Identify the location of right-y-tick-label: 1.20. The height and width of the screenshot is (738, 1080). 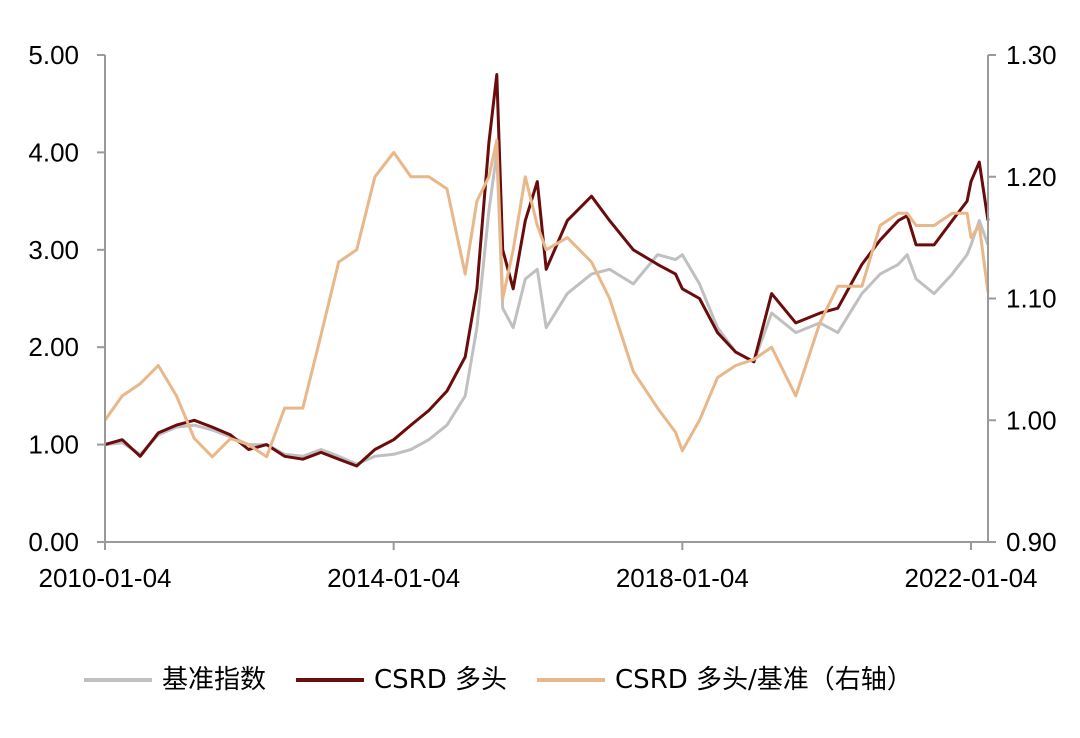
(1031, 177).